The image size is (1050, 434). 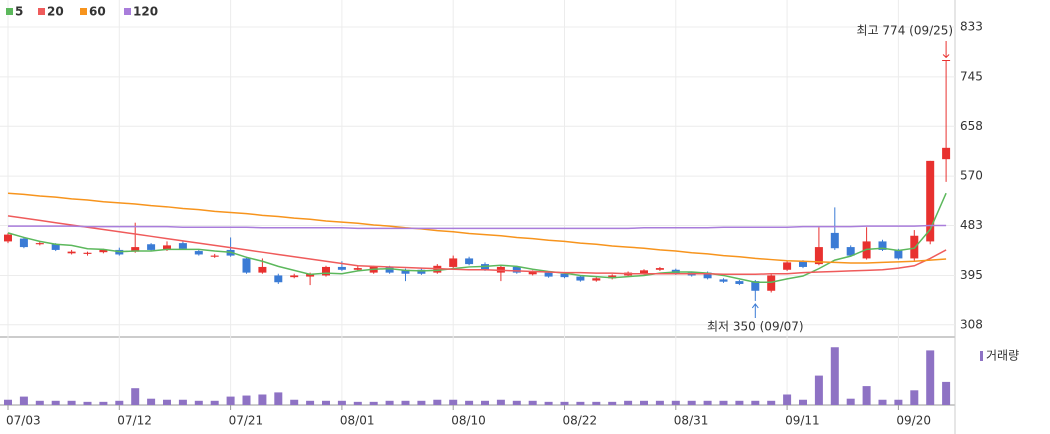 What do you see at coordinates (905, 31) in the screenshot?
I see `high-annotation: 최고 774 (09/25)` at bounding box center [905, 31].